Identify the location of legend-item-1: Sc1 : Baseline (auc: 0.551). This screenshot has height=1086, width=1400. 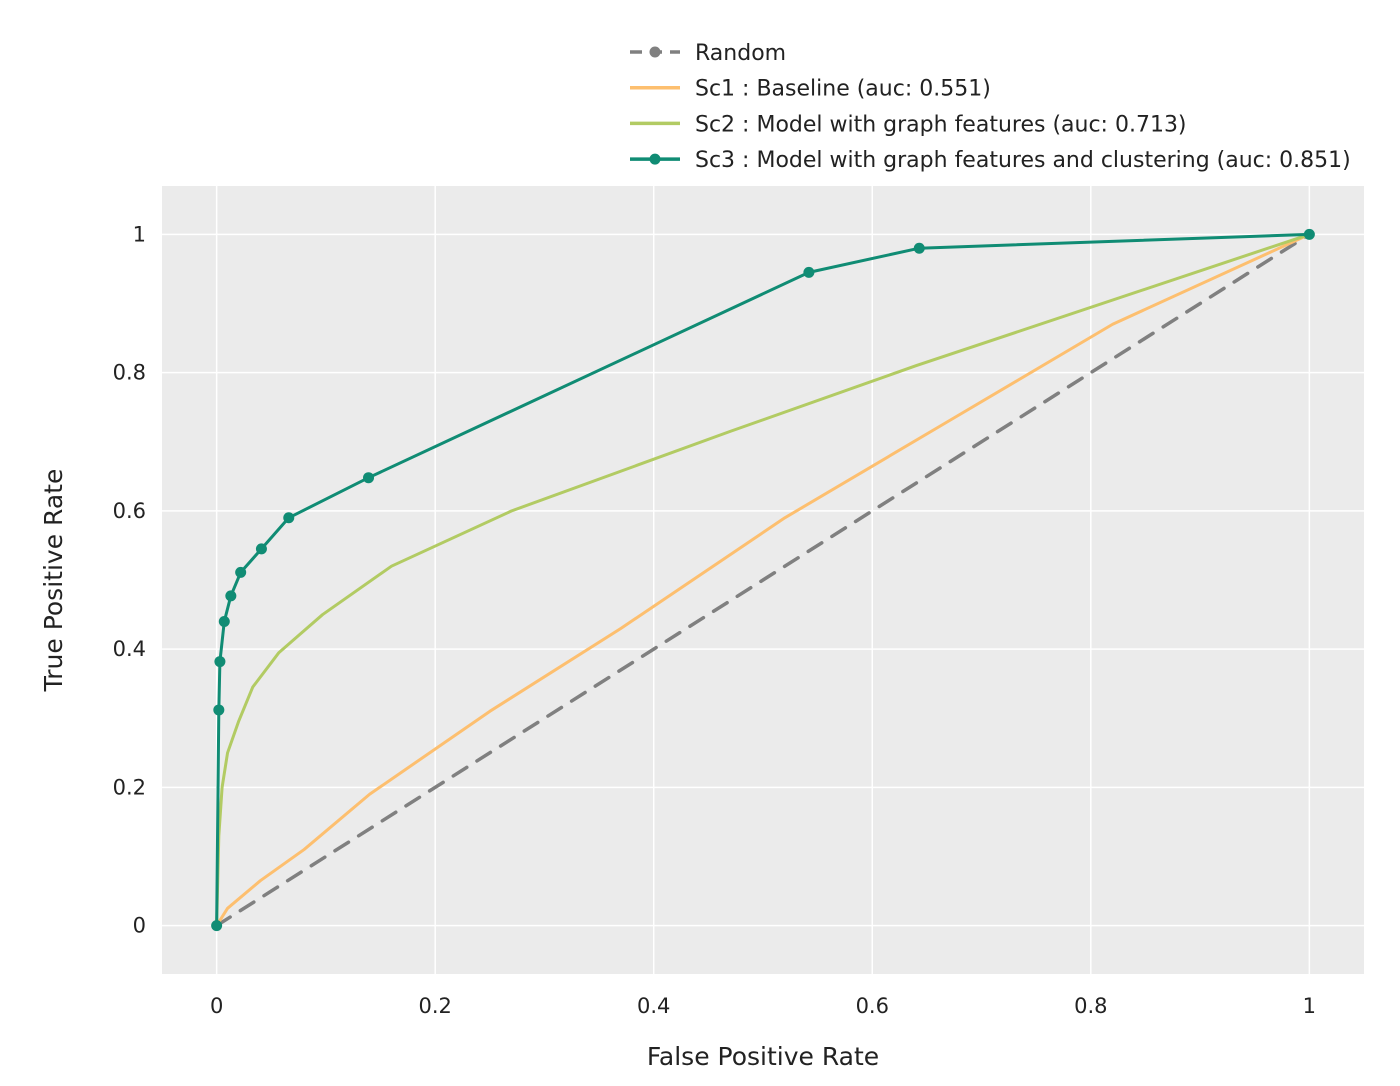
(810, 89).